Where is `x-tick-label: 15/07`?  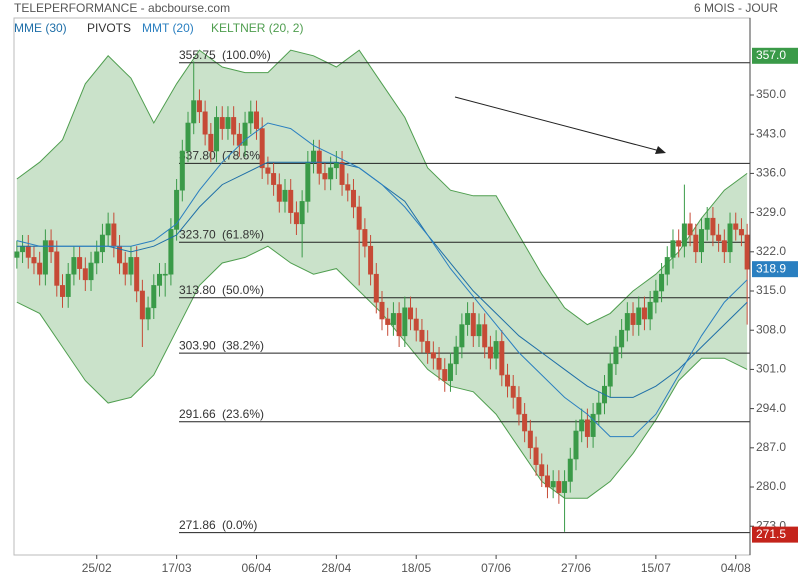
x-tick-label: 15/07 is located at coordinates (656, 568).